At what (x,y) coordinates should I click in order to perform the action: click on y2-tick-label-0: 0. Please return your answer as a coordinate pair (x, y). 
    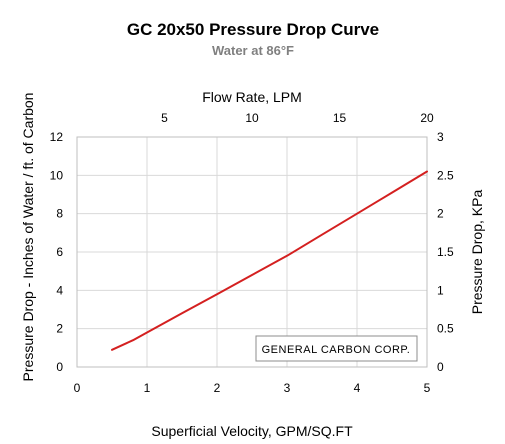
    Looking at the image, I should click on (440, 367).